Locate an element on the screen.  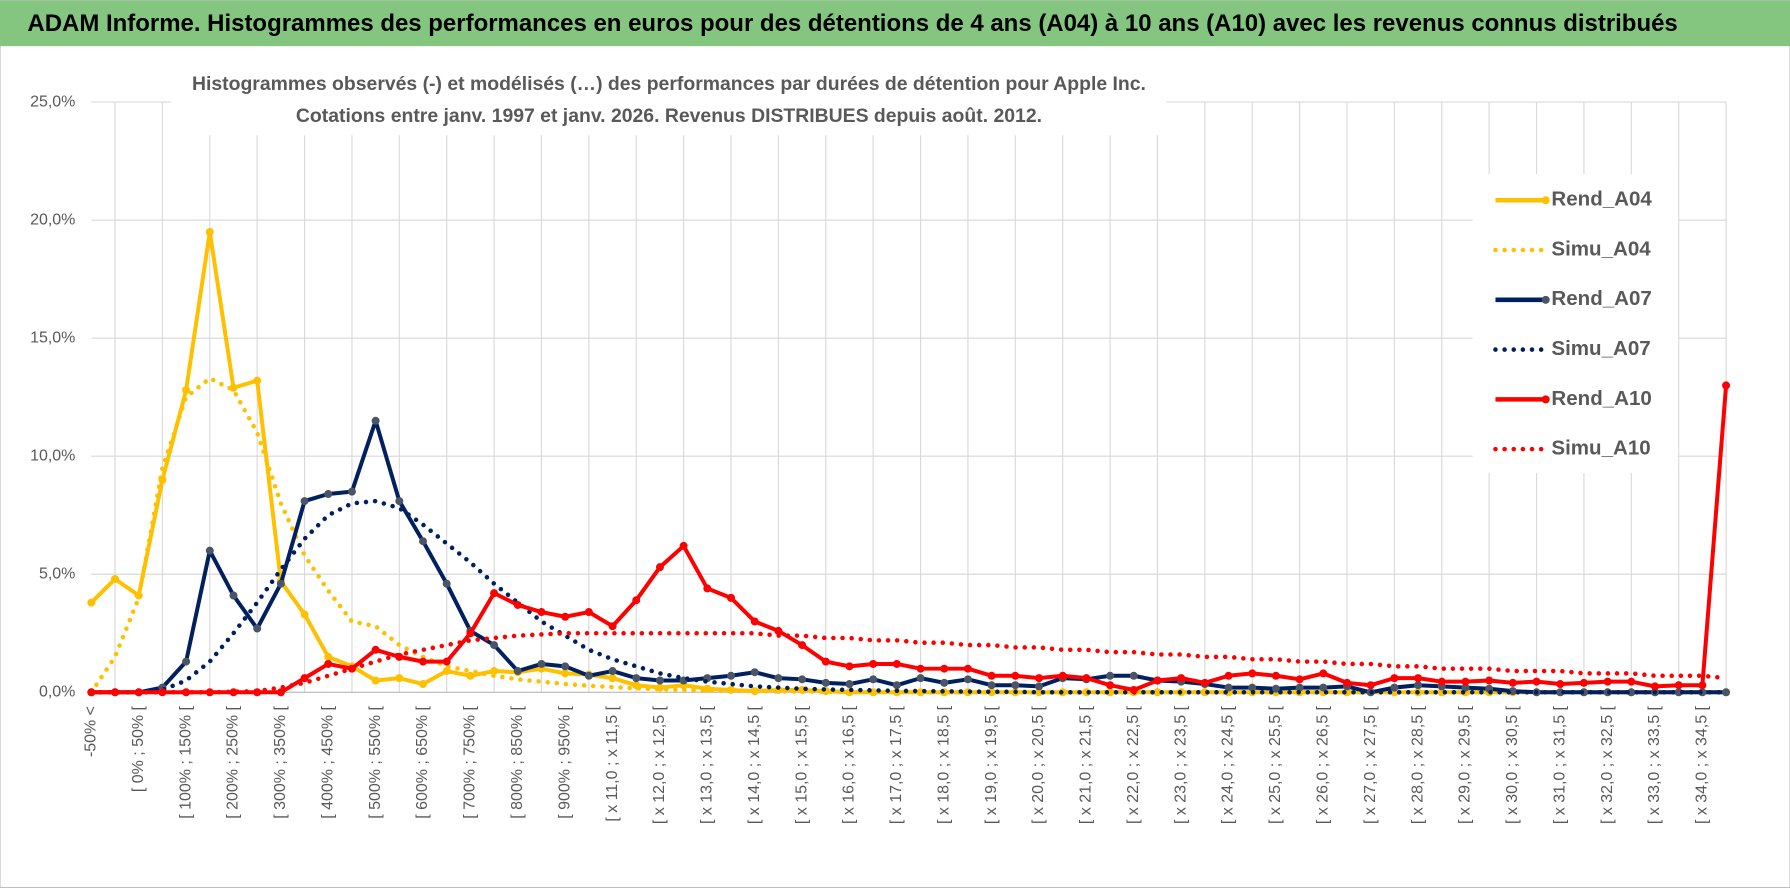
y-tick-label: 10,0% is located at coordinates (52, 455).